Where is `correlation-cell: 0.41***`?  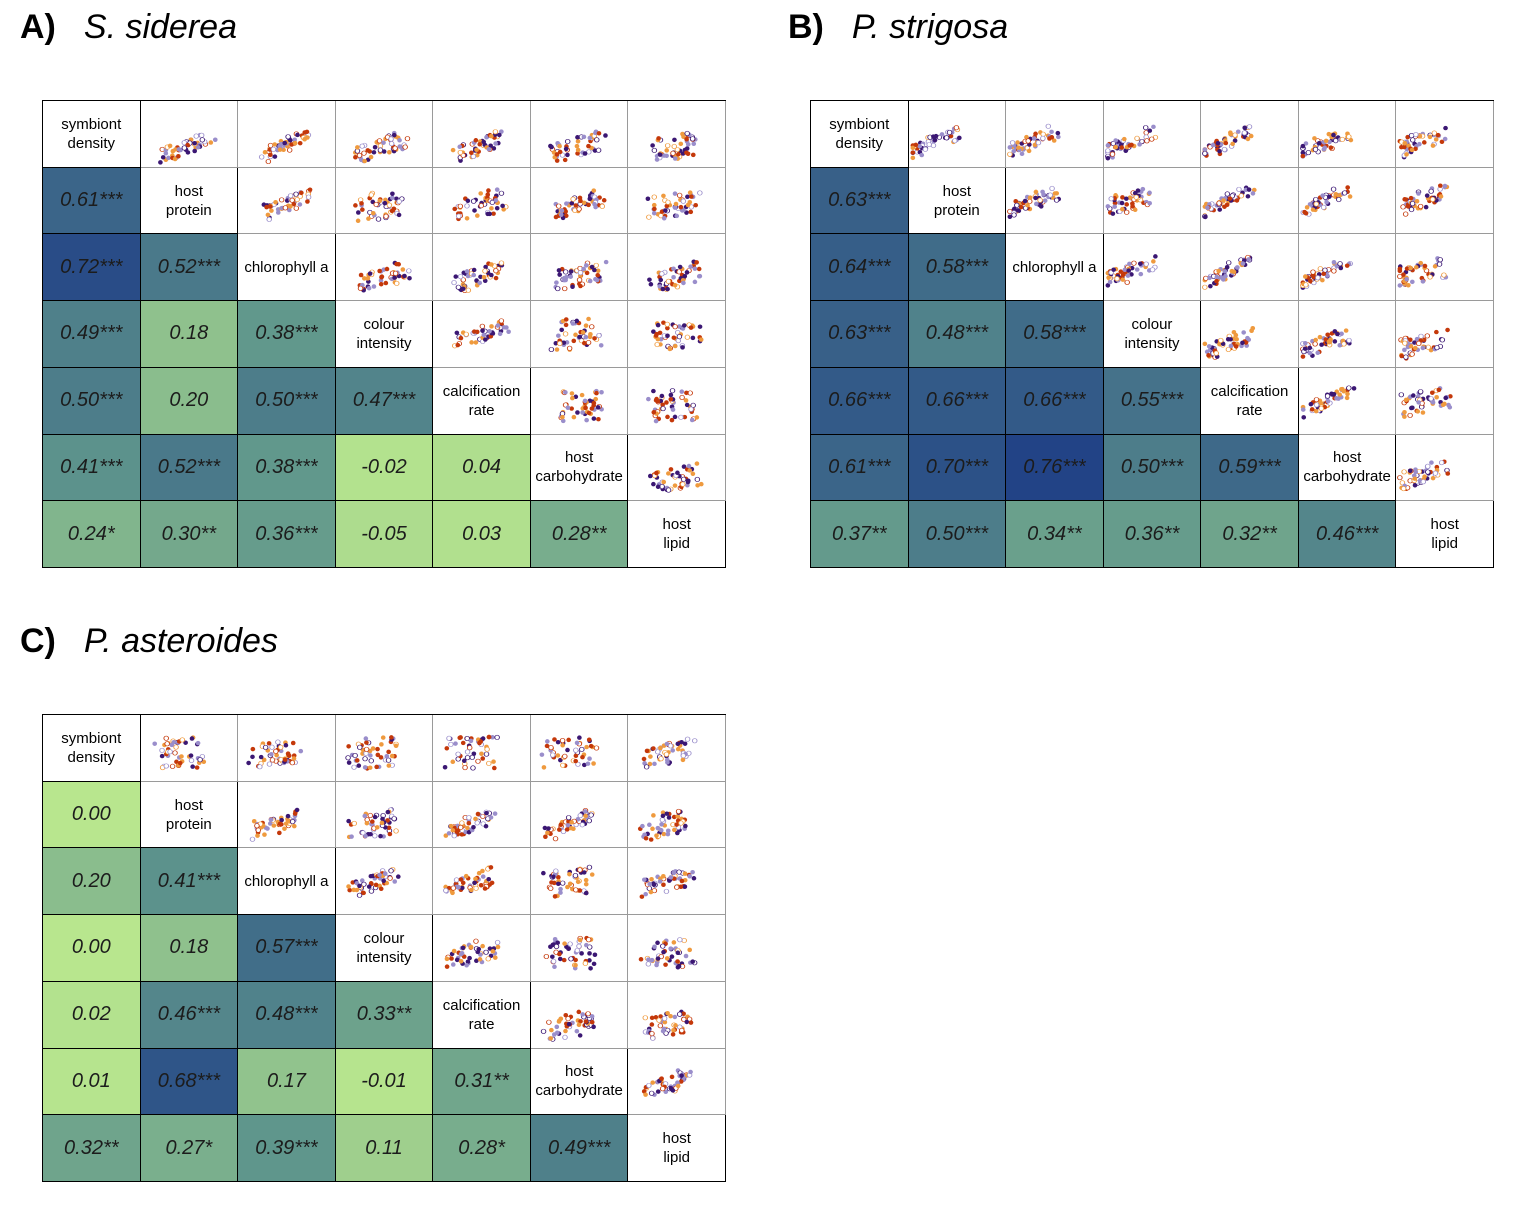
correlation-cell: 0.41*** is located at coordinates (92, 468).